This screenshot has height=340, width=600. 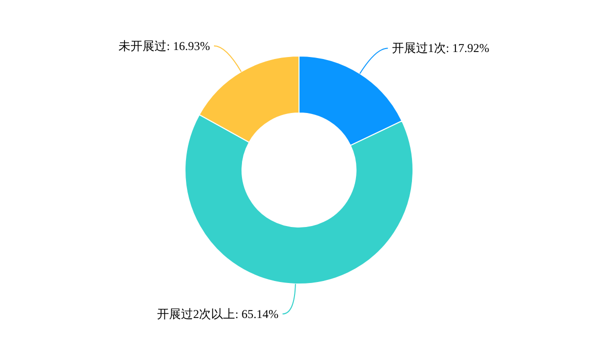 What do you see at coordinates (218, 313) in the screenshot?
I see `slice-label: 开展过2次以上: 65.14%` at bounding box center [218, 313].